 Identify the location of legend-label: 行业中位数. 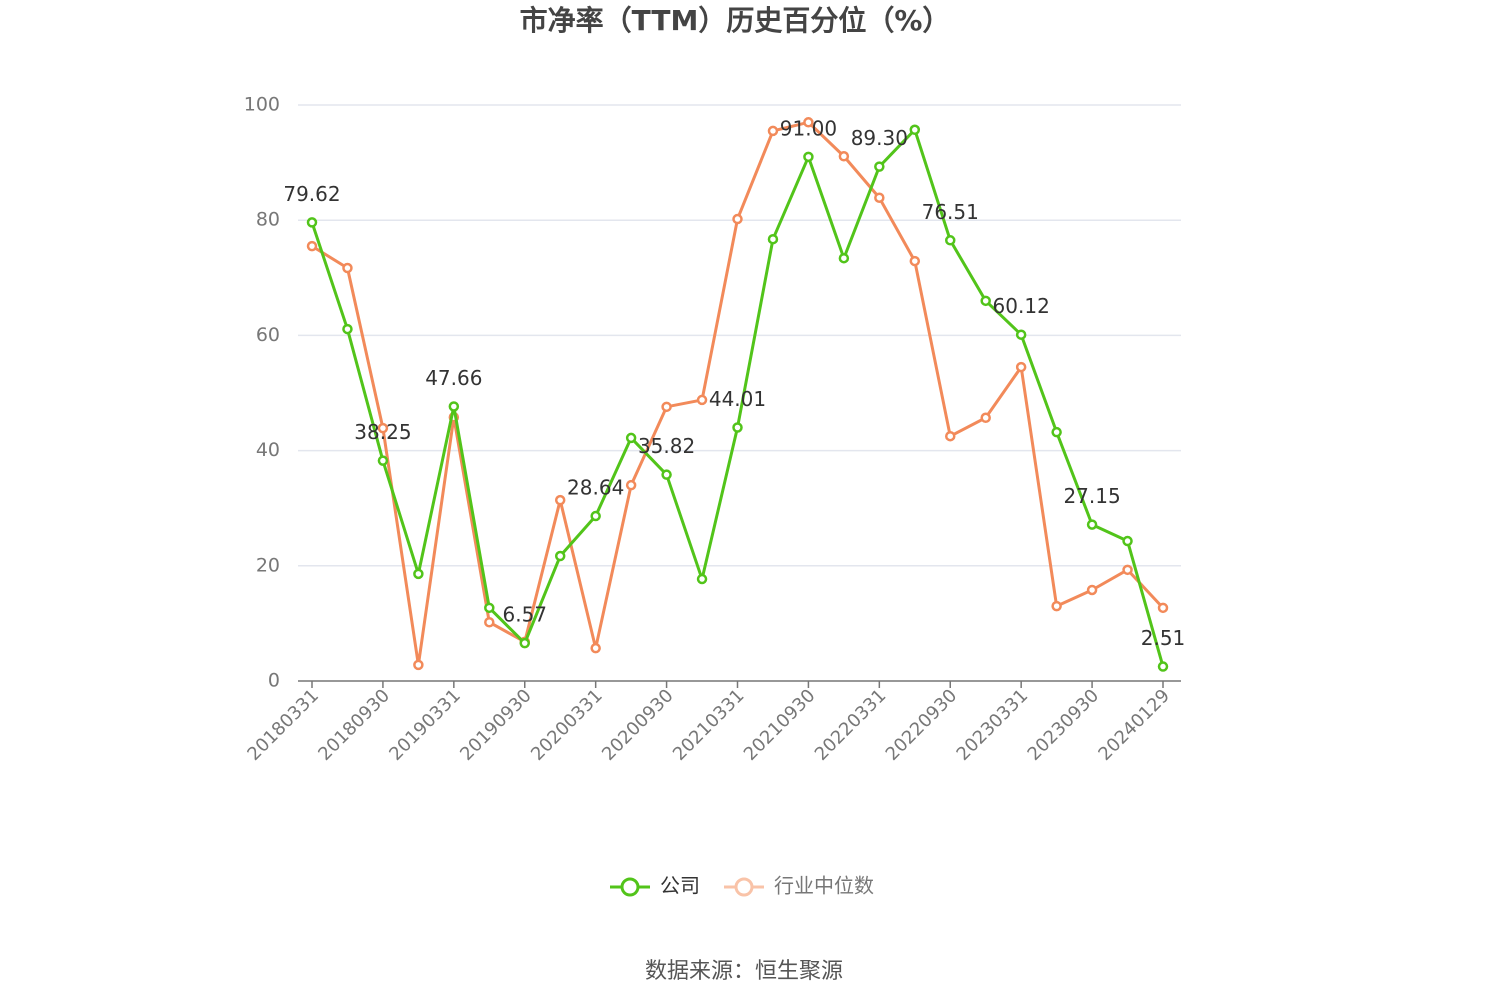
(824, 886).